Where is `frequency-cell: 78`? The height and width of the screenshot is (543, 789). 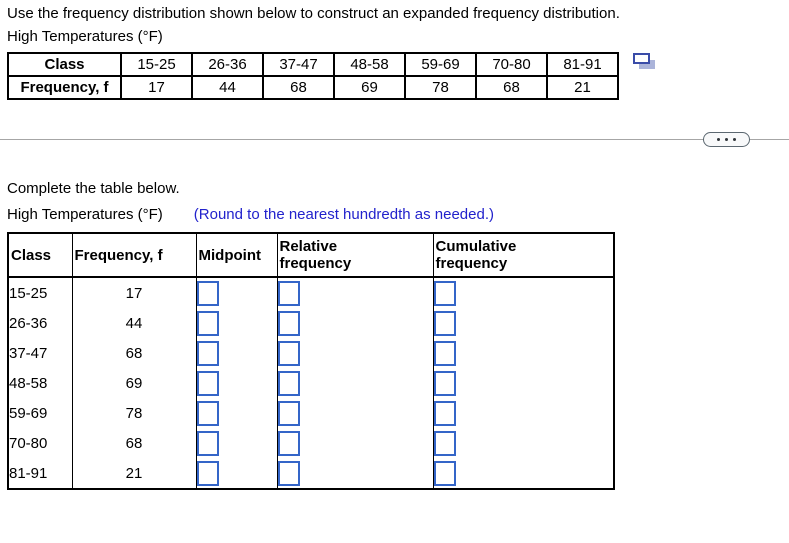 frequency-cell: 78 is located at coordinates (440, 87).